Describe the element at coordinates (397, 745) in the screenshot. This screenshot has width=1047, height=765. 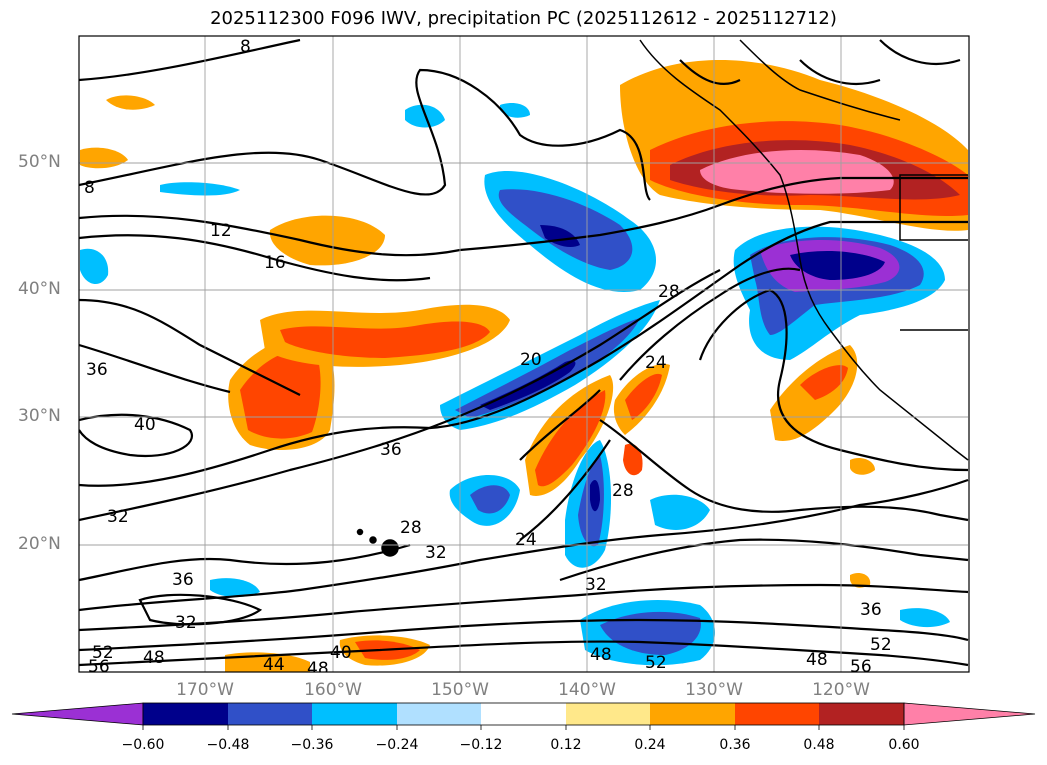
I see `colorbar-tick-label: −0.24` at that location.